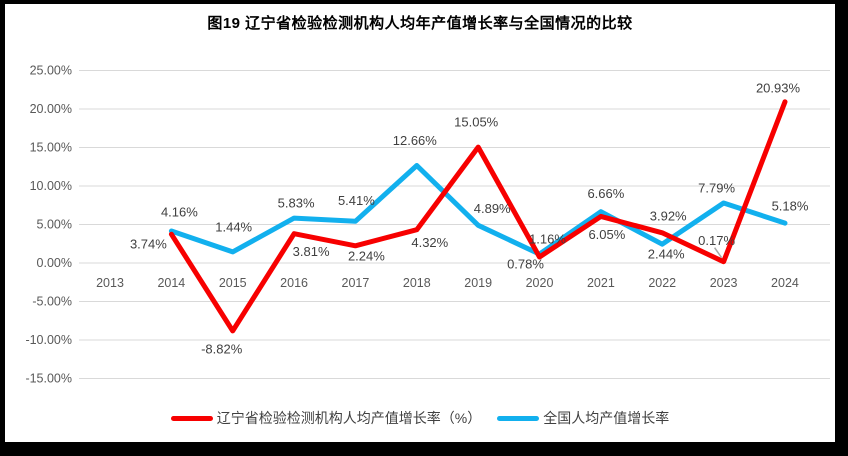 This screenshot has height=456, width=848. I want to click on x-axis-tick-label-2013: 2013, so click(110, 283).